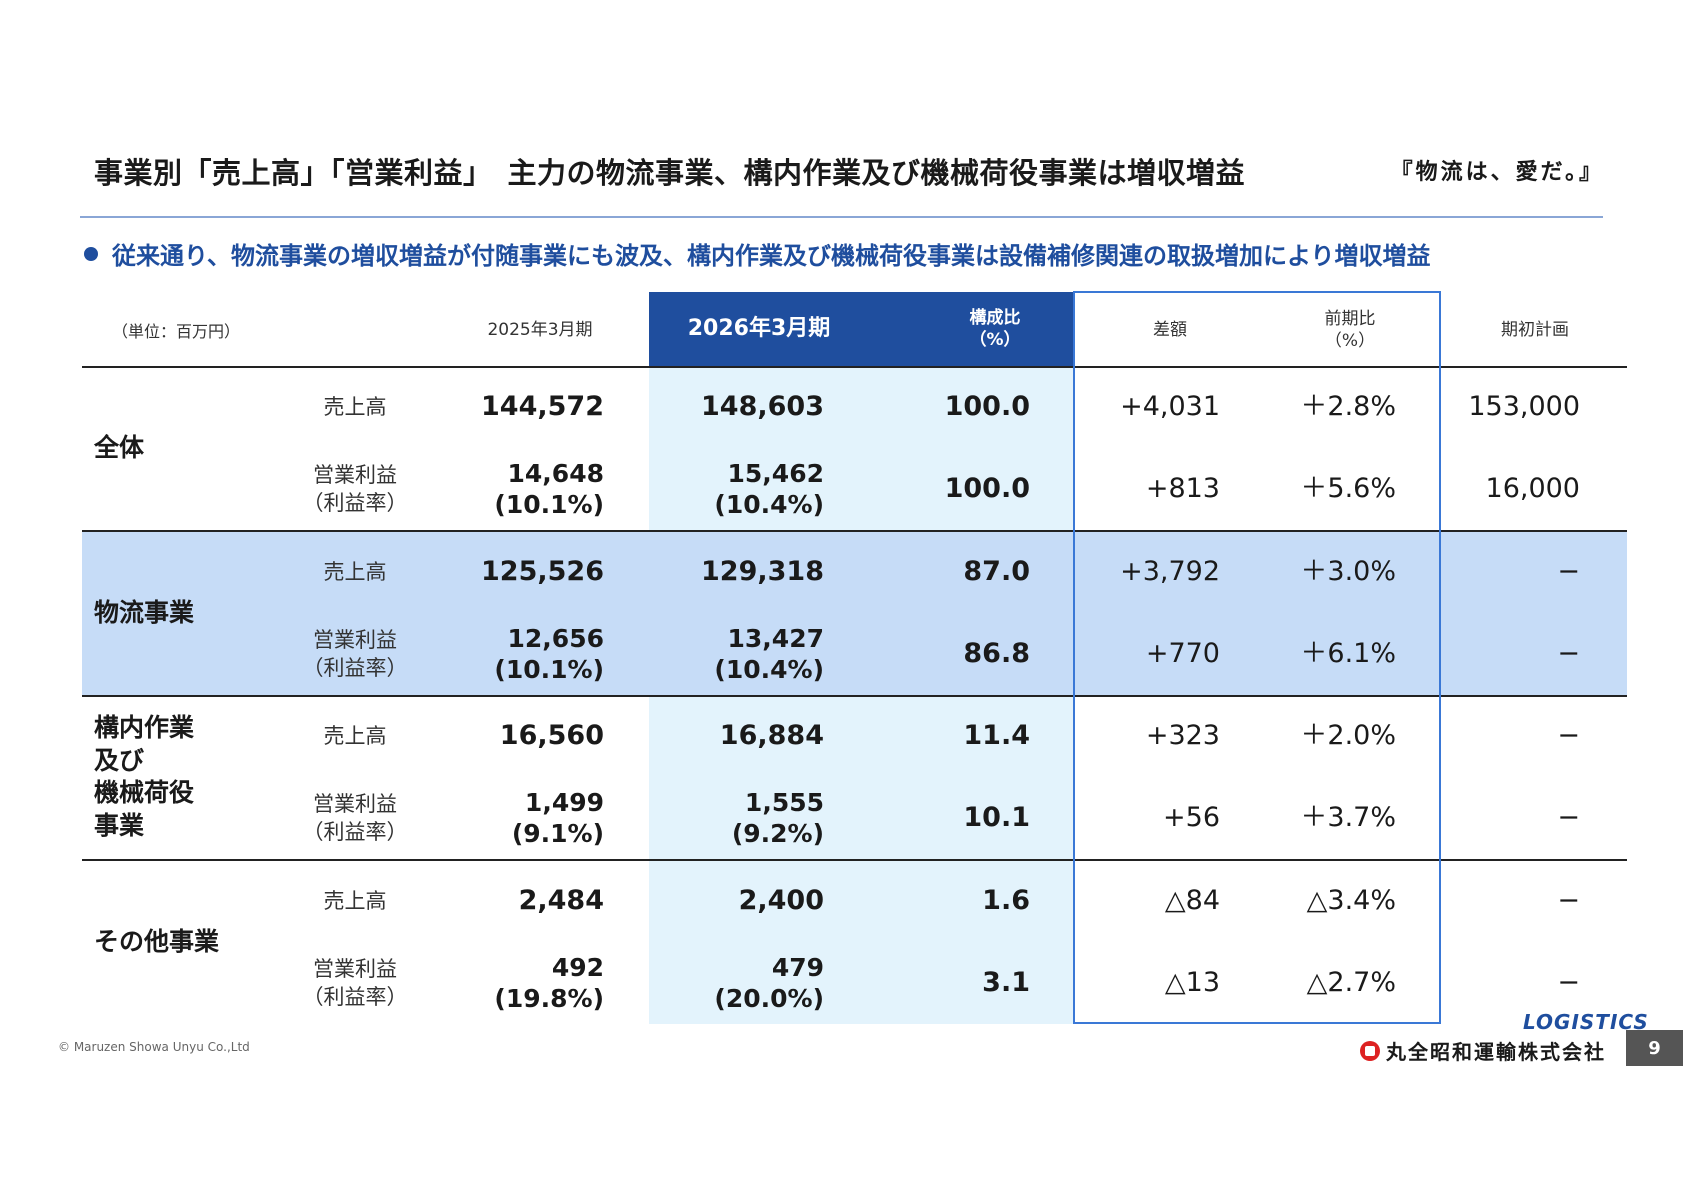 The height and width of the screenshot is (1190, 1683). I want to click on sales-prev: 144,572, so click(542, 407).